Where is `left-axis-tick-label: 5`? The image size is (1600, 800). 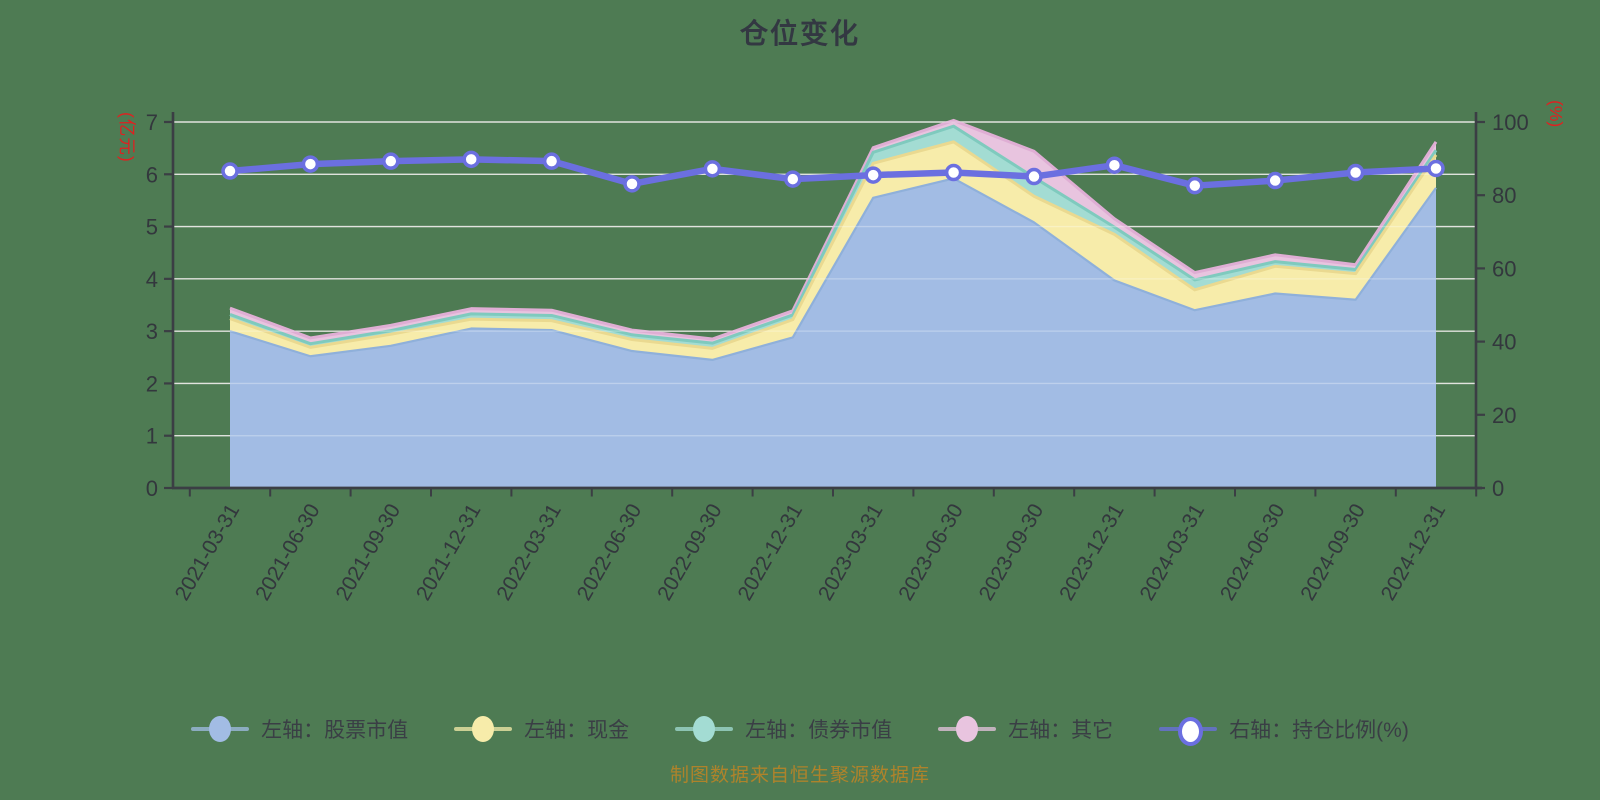
left-axis-tick-label: 5 is located at coordinates (152, 227).